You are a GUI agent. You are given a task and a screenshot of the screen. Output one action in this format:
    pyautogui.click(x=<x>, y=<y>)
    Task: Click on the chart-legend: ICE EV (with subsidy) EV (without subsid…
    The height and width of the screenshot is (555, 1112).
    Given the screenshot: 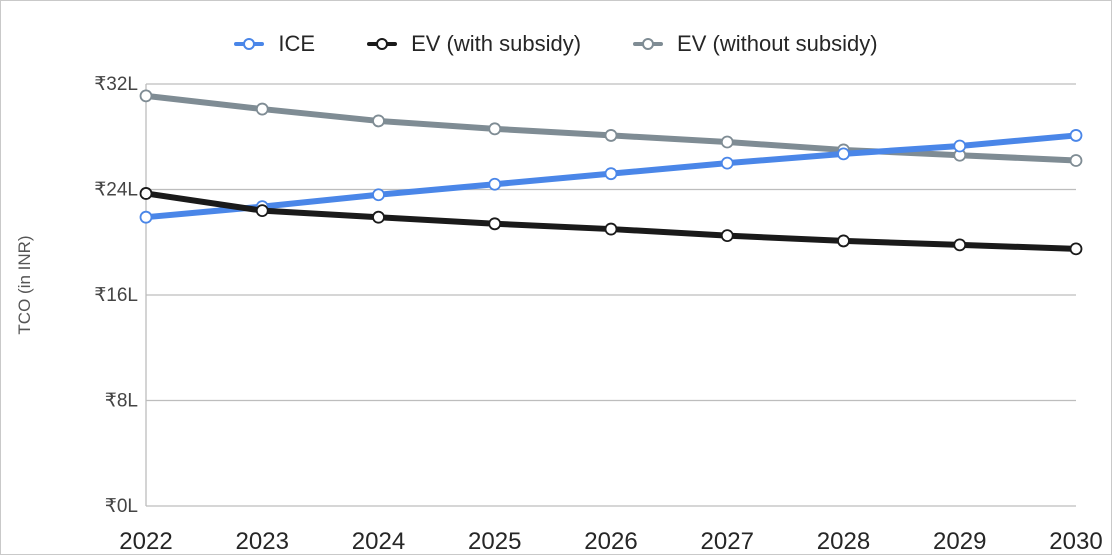 What is the action you would take?
    pyautogui.click(x=556, y=44)
    